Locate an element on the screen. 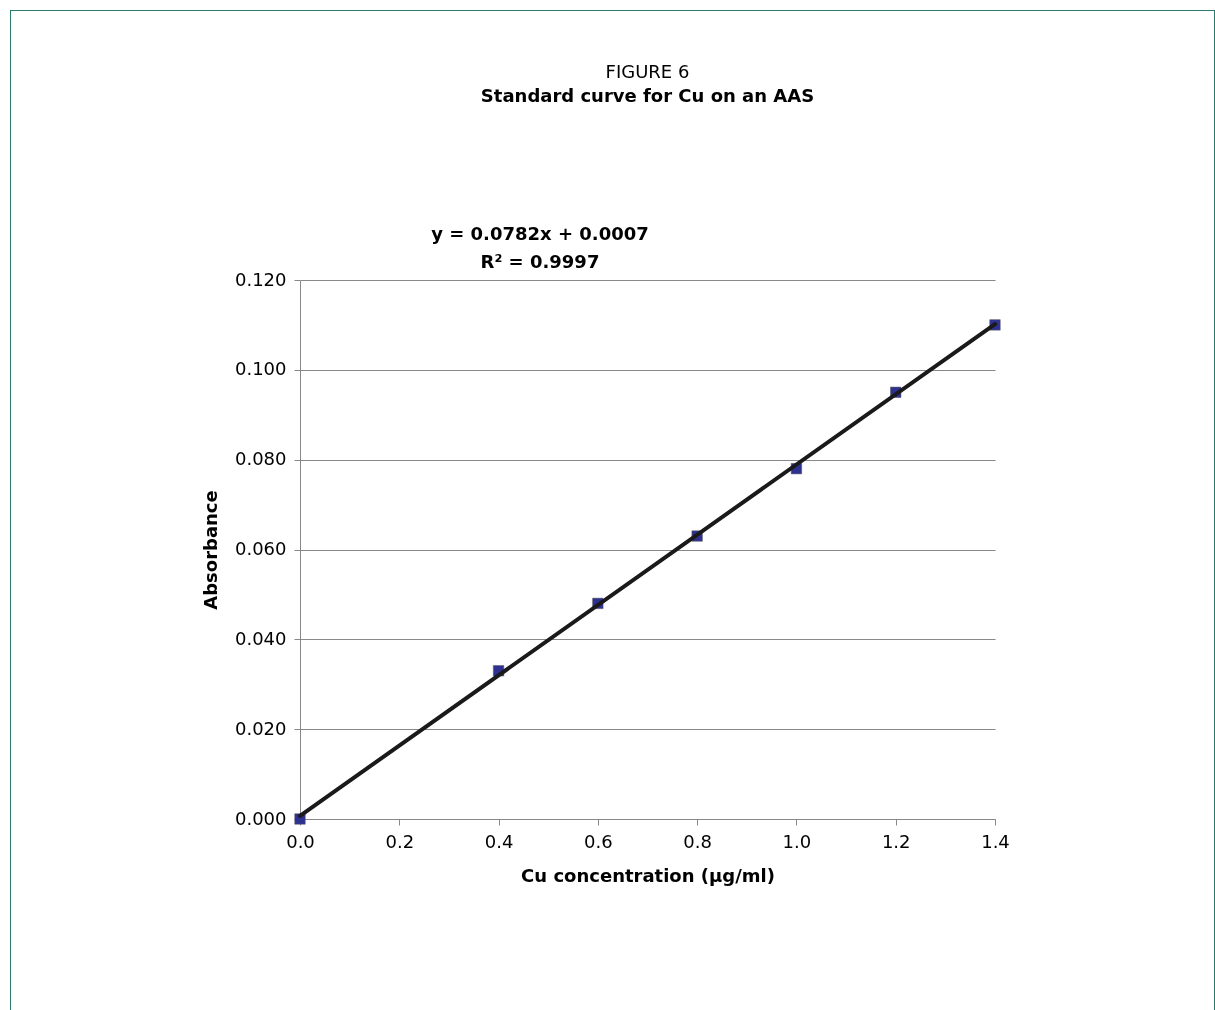 This screenshot has height=1010, width=1215. y-tick-label: 0.040 is located at coordinates (260, 638).